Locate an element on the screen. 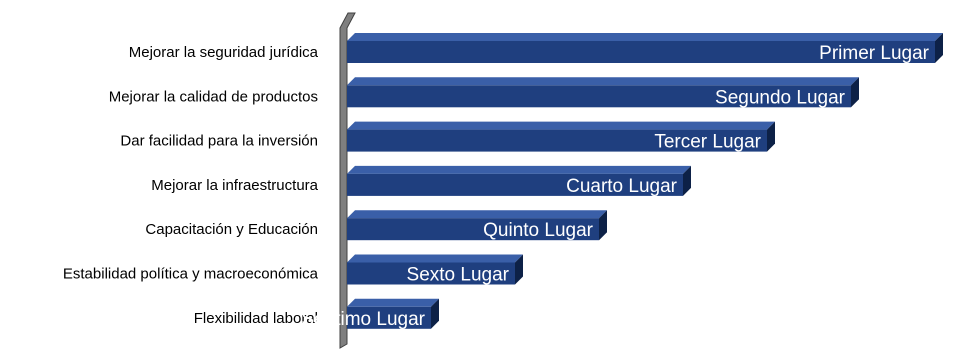  category-label-1: Mejorar la seguridad jurídica is located at coordinates (224, 52).